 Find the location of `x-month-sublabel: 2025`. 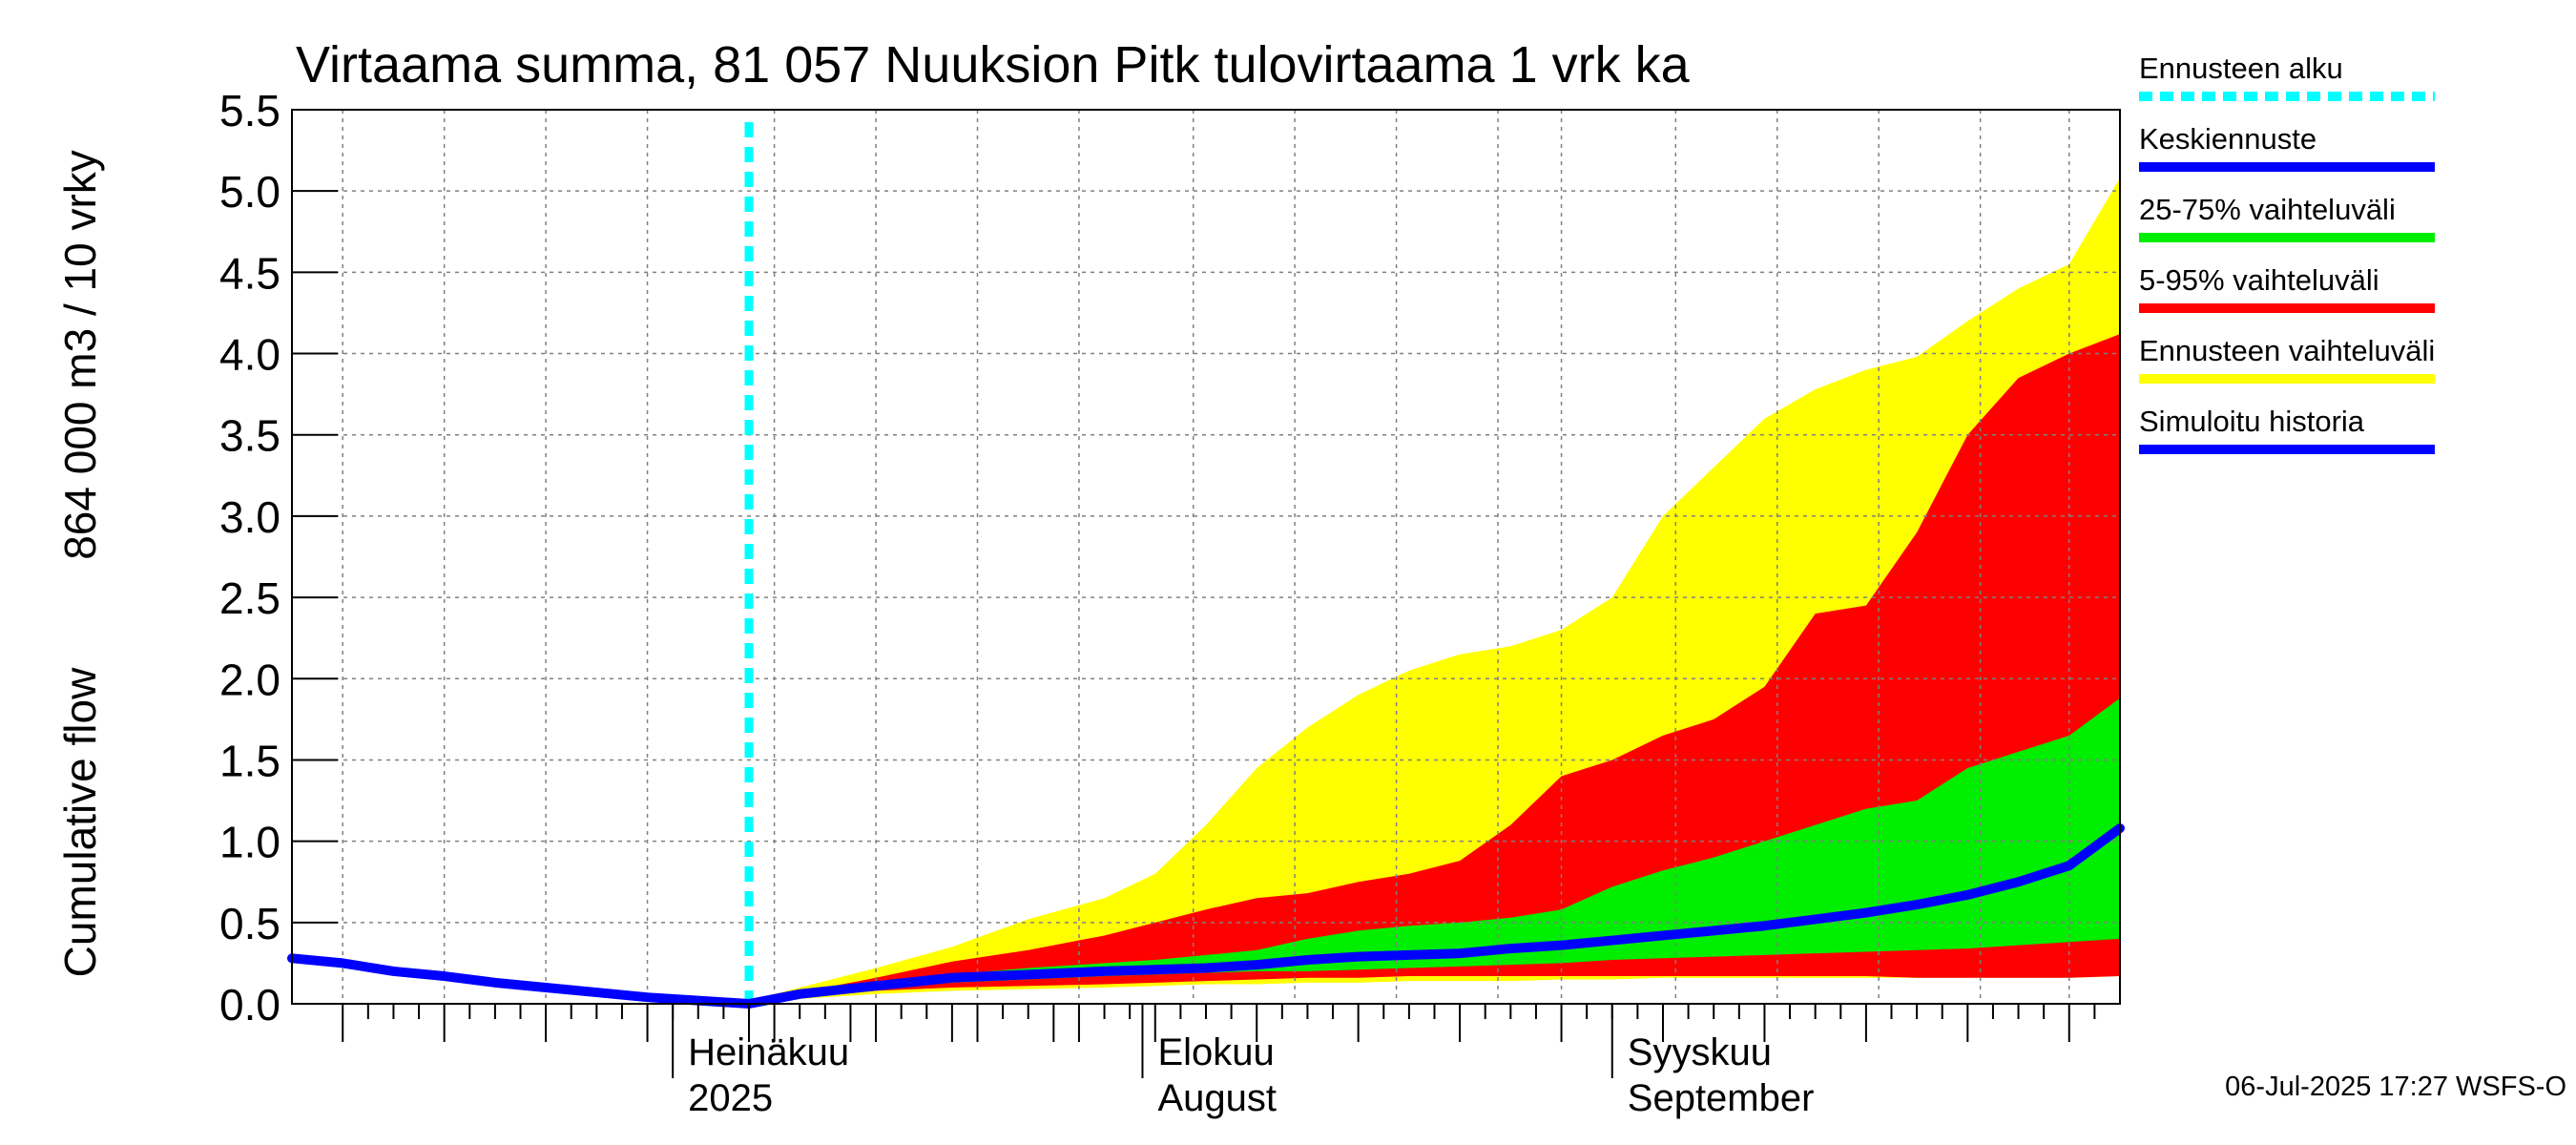

x-month-sublabel: 2025 is located at coordinates (730, 1098).